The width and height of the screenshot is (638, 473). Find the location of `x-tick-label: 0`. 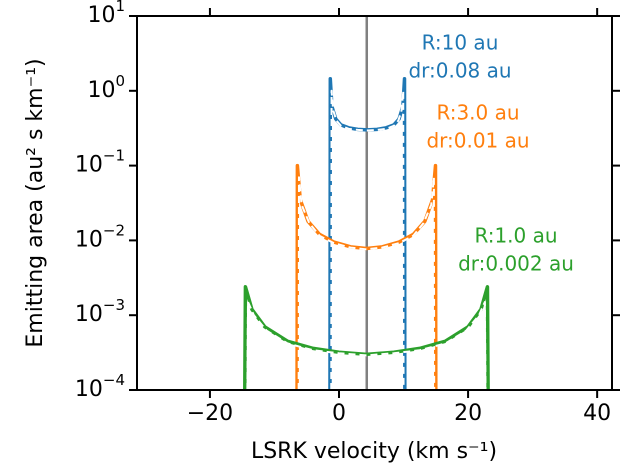

x-tick-label: 0 is located at coordinates (339, 413).